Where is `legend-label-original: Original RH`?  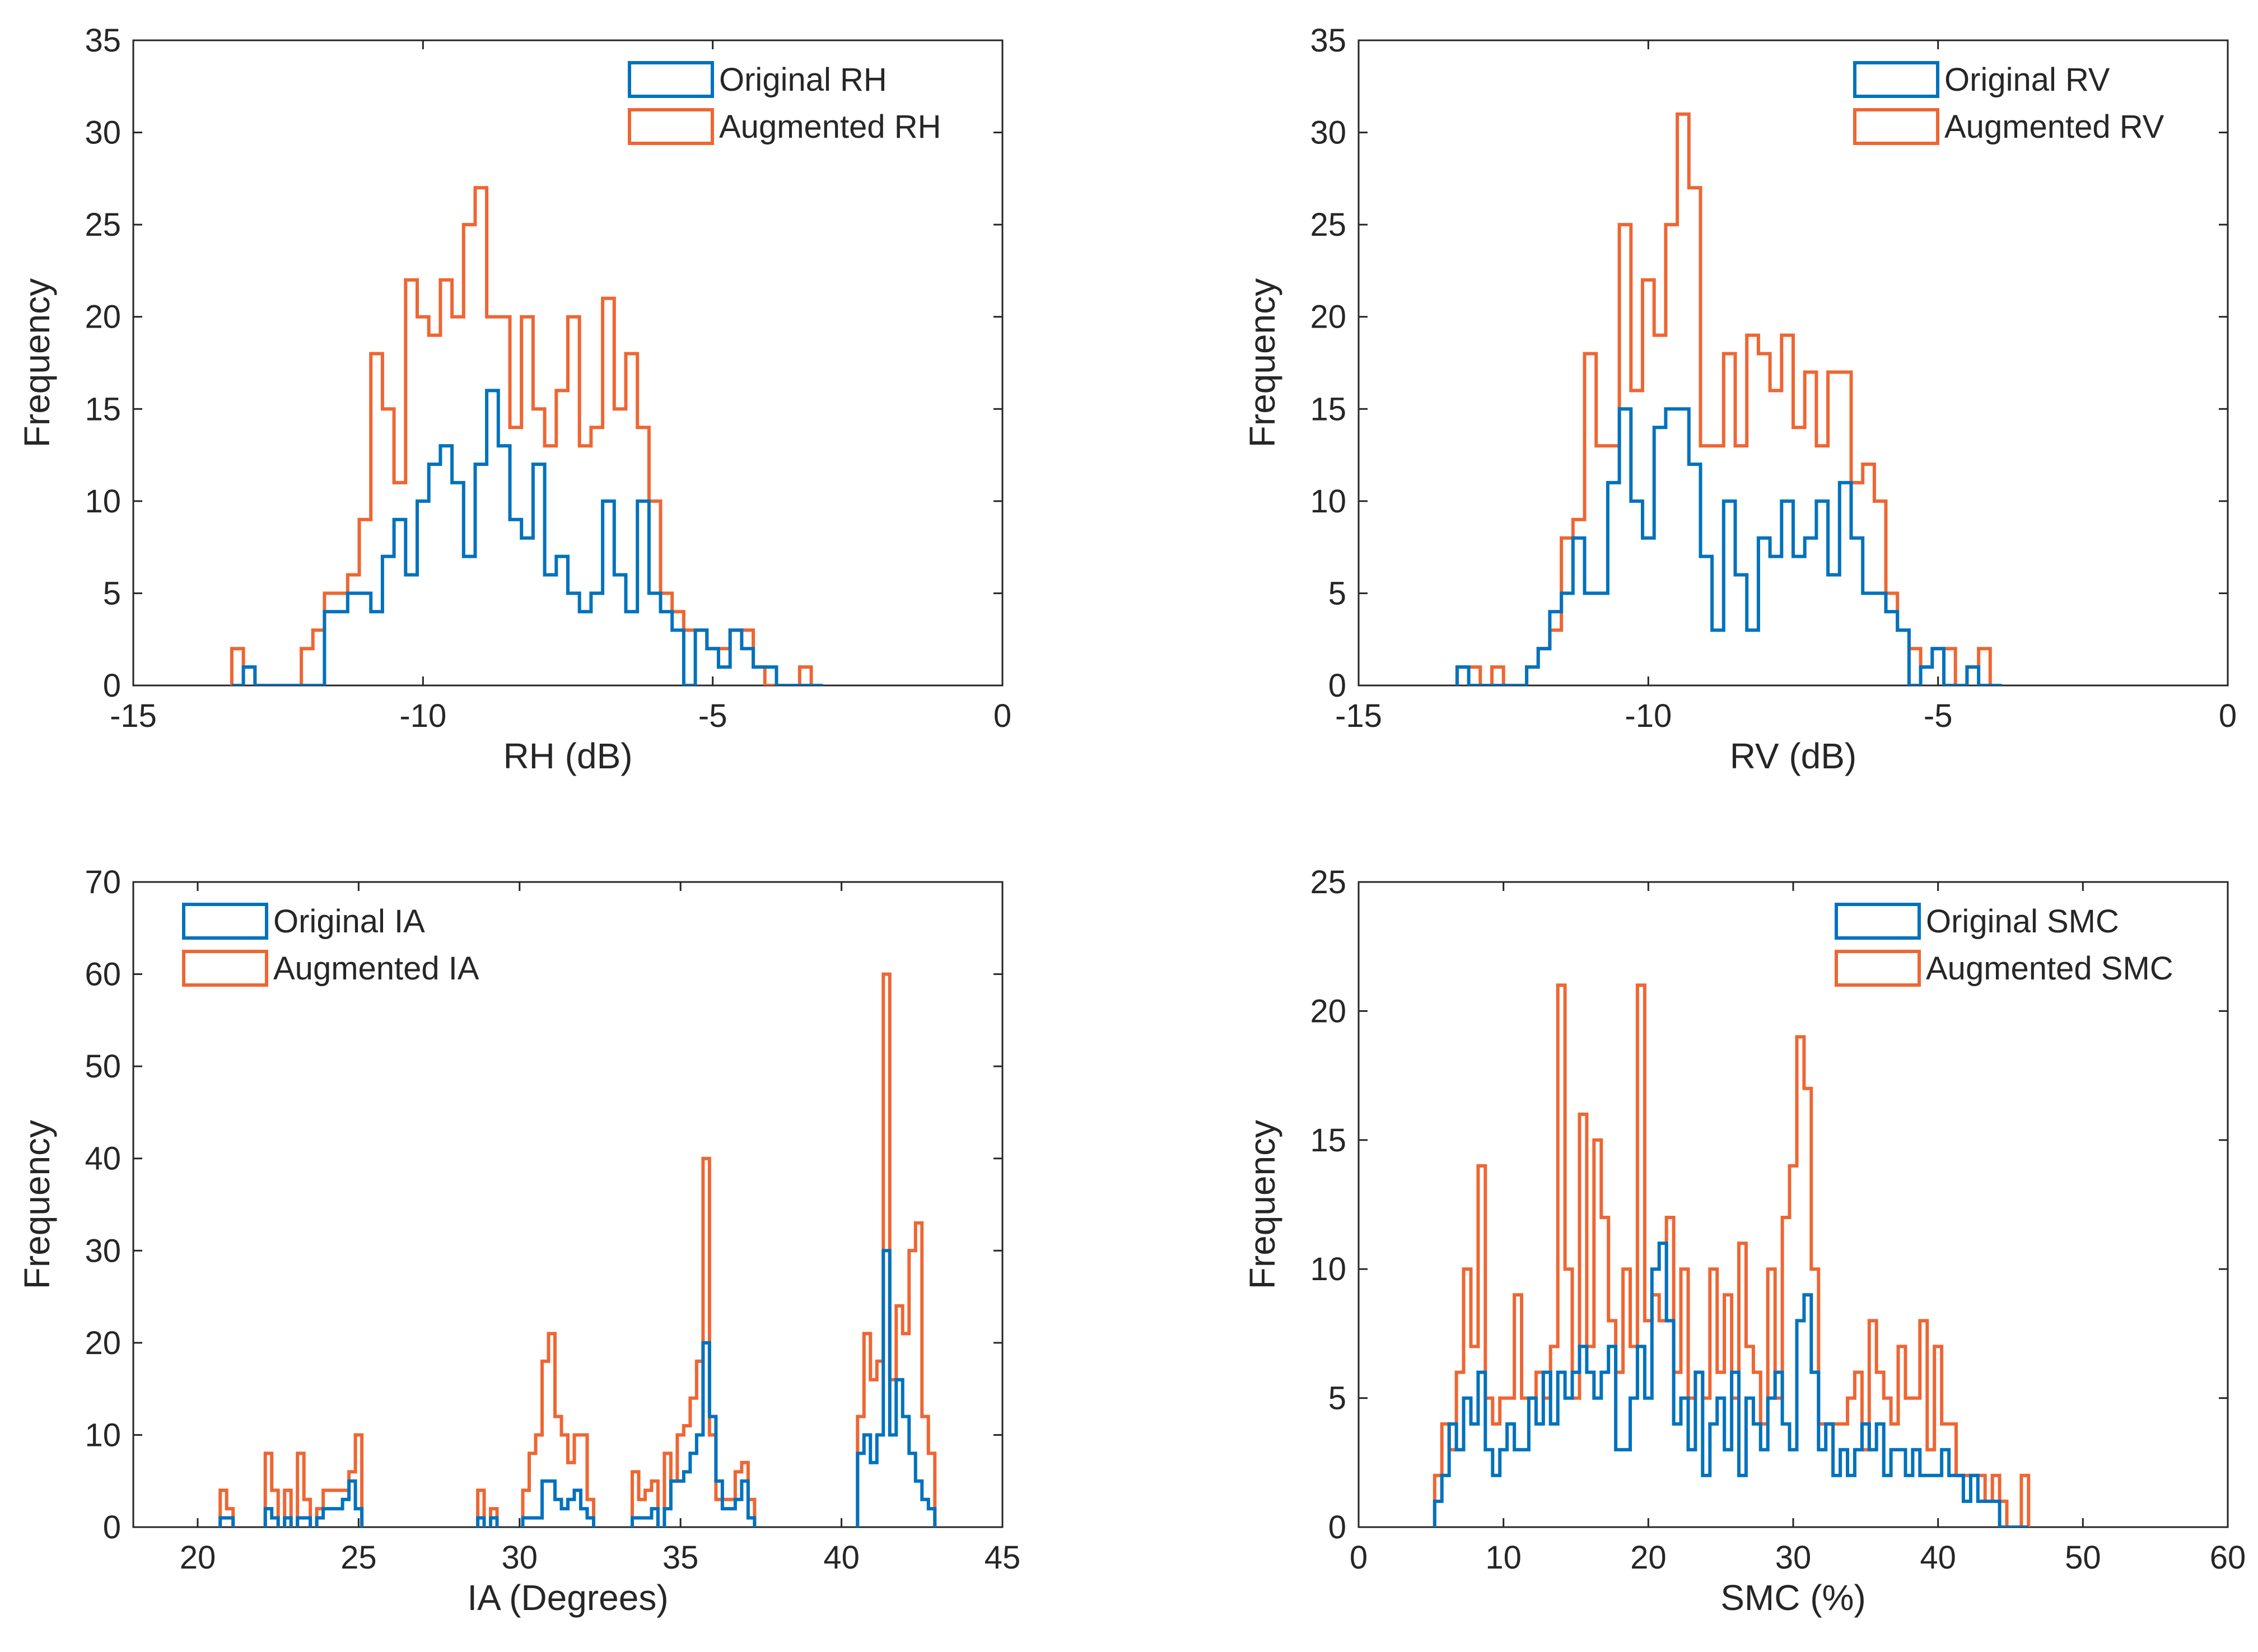 legend-label-original: Original RH is located at coordinates (803, 80).